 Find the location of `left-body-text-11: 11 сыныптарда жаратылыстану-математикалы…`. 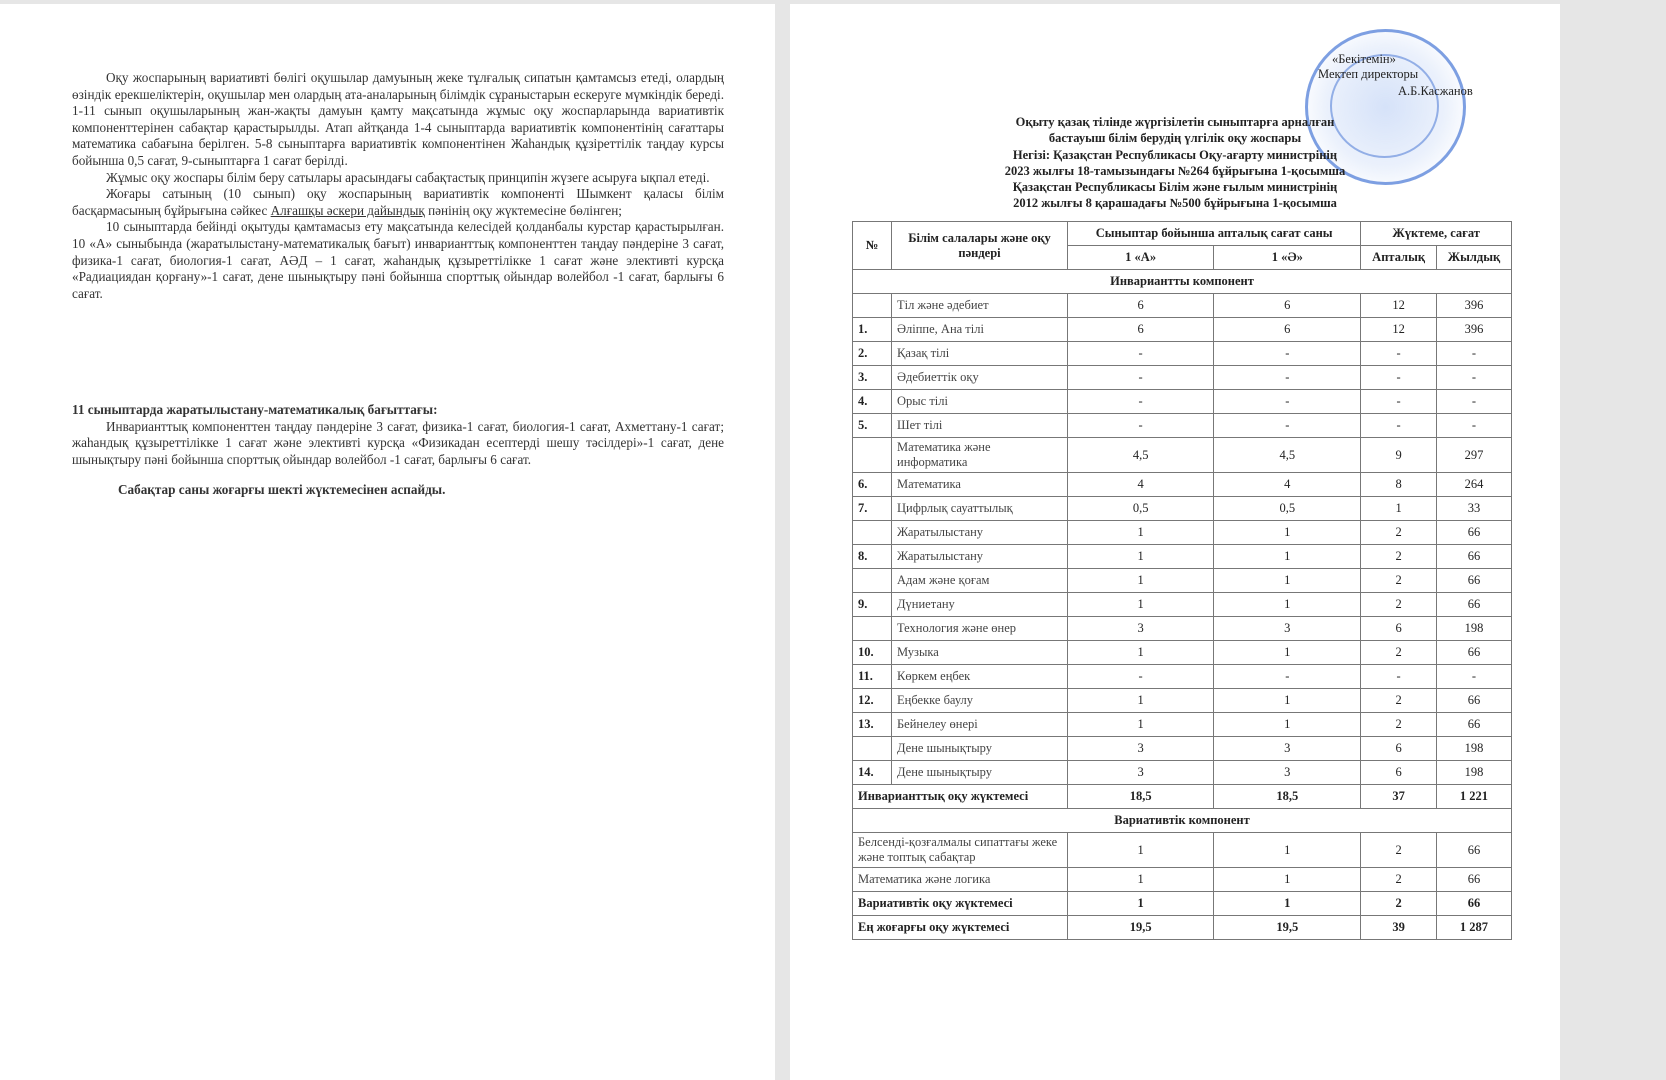

left-body-text-11: 11 сыныптарда жаратылыстану-математикалы… is located at coordinates (398, 450).